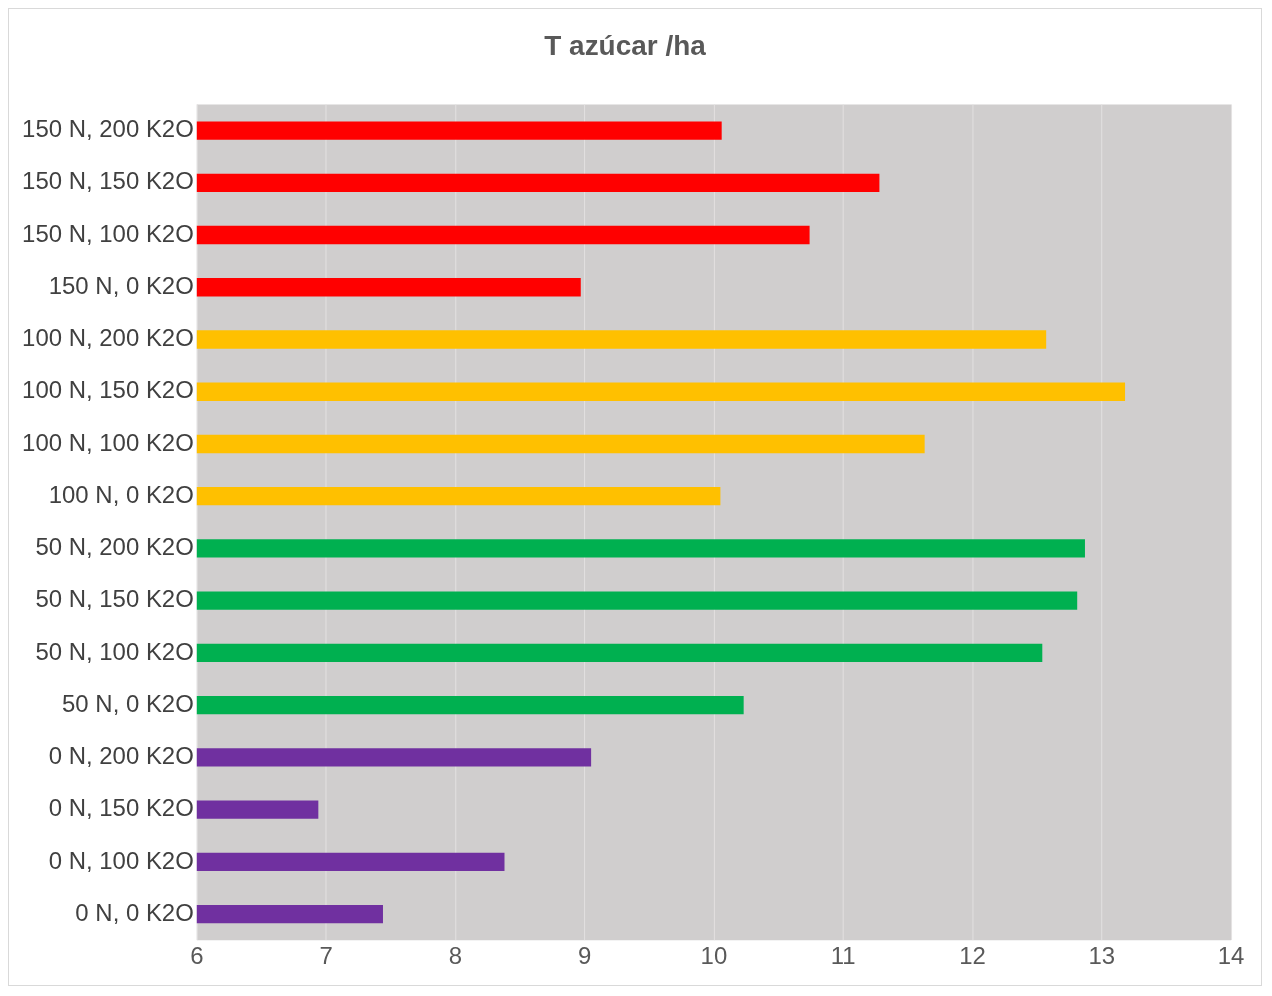 The height and width of the screenshot is (996, 1272). Describe the element at coordinates (197, 956) in the screenshot. I see `x-tick-label: 6` at that location.